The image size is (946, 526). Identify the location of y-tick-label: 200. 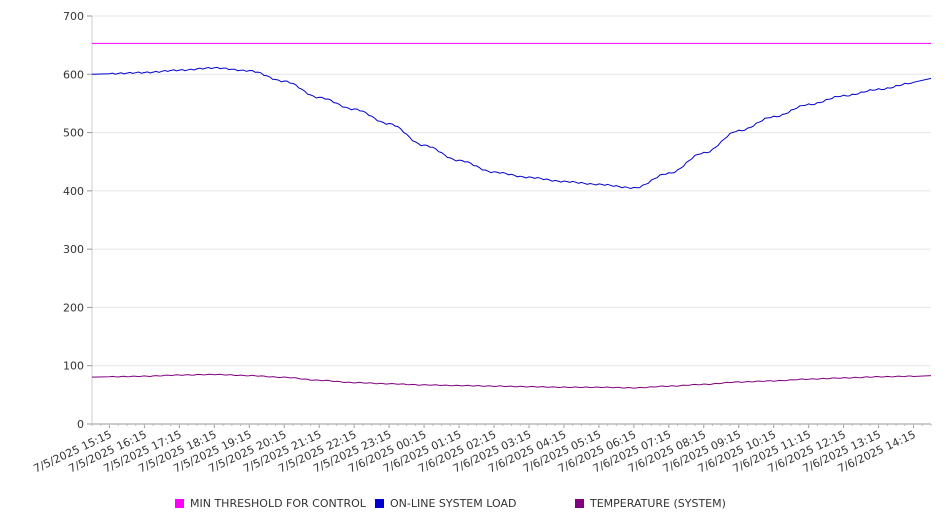
(73, 307).